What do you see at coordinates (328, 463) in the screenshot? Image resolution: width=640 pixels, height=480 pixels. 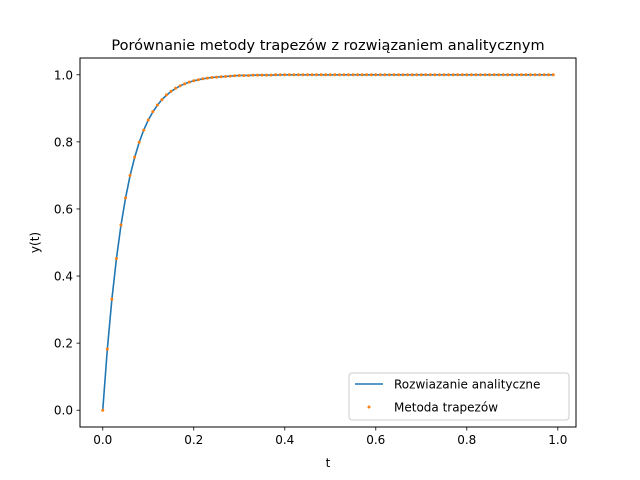 I see `x-axis-label: t` at bounding box center [328, 463].